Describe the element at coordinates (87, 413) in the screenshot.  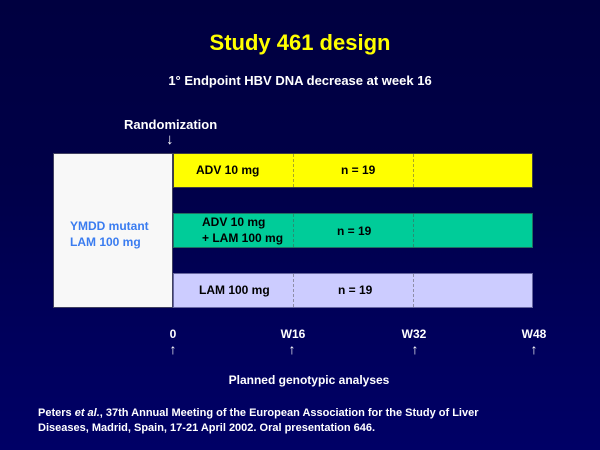
I see `citation-etal: et al.` at that location.